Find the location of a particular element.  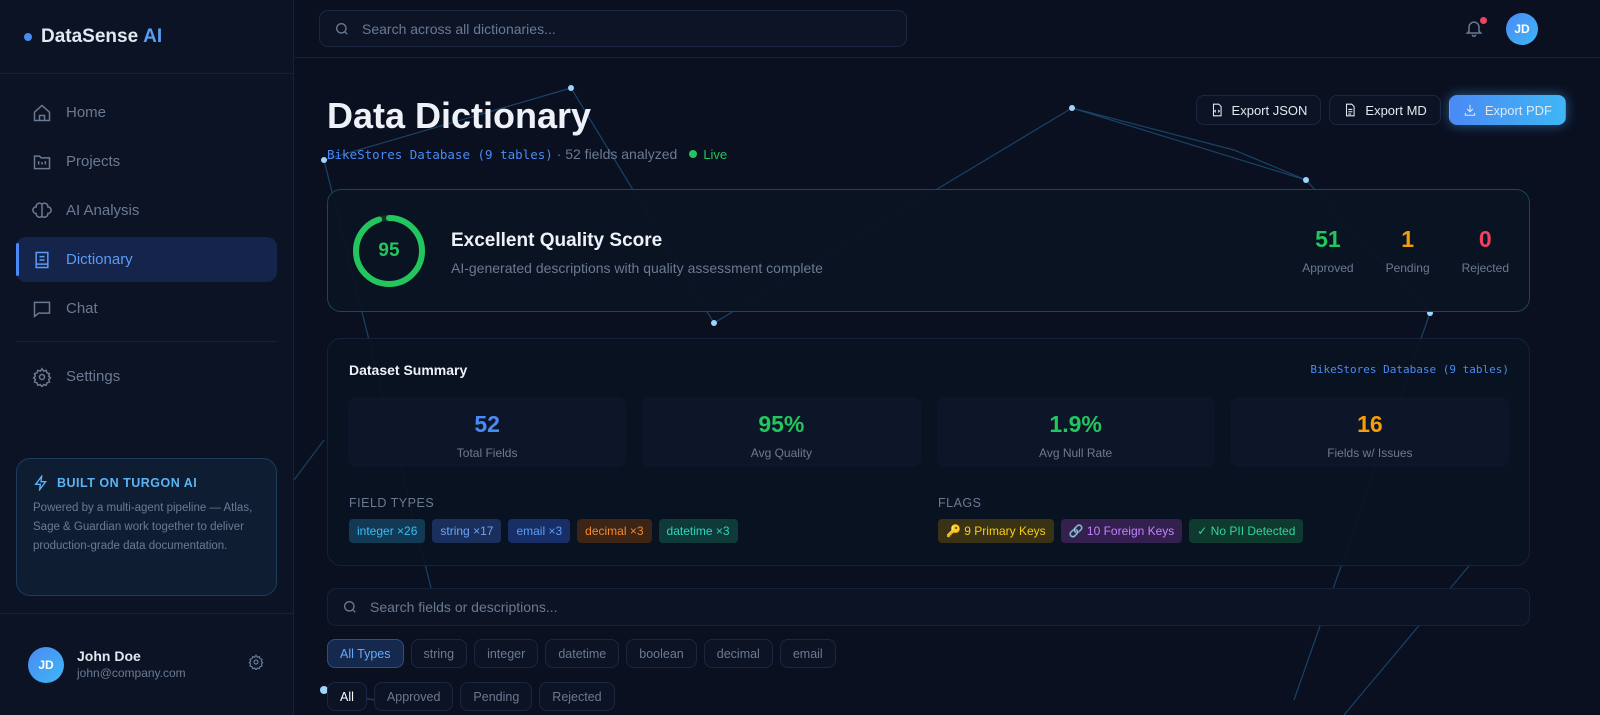

sidebar-item-dictionary: Dictionary is located at coordinates (146, 259).